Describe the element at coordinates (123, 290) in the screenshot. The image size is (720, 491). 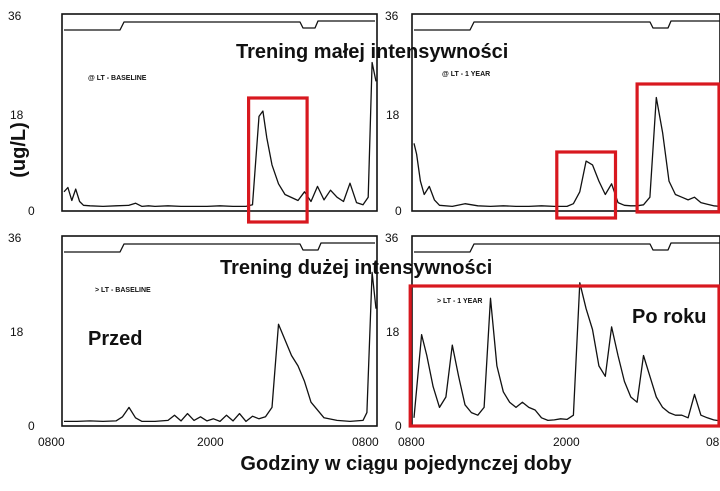
I see `panel-caption: > LT - BASELINE` at that location.